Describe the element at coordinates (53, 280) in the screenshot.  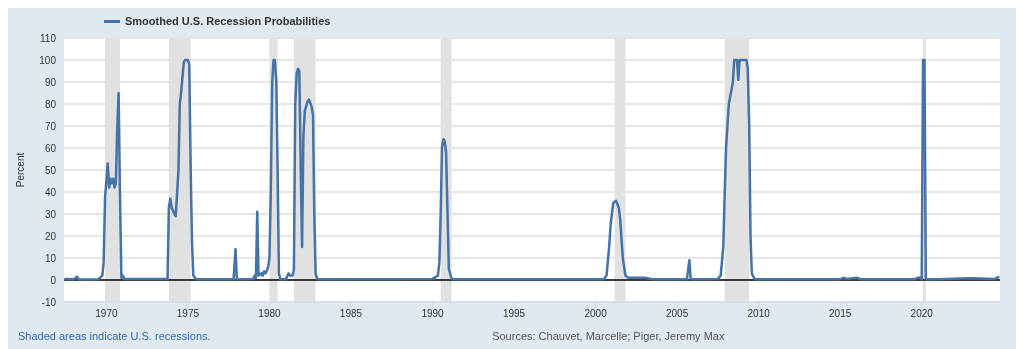
I see `y-tick-label: 0` at that location.